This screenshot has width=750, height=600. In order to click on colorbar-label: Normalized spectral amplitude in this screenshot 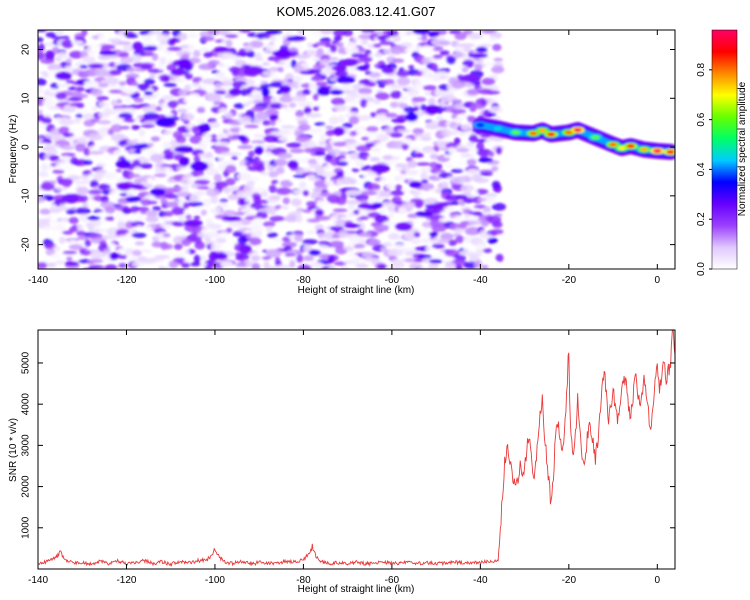, I will do `click(742, 148)`.